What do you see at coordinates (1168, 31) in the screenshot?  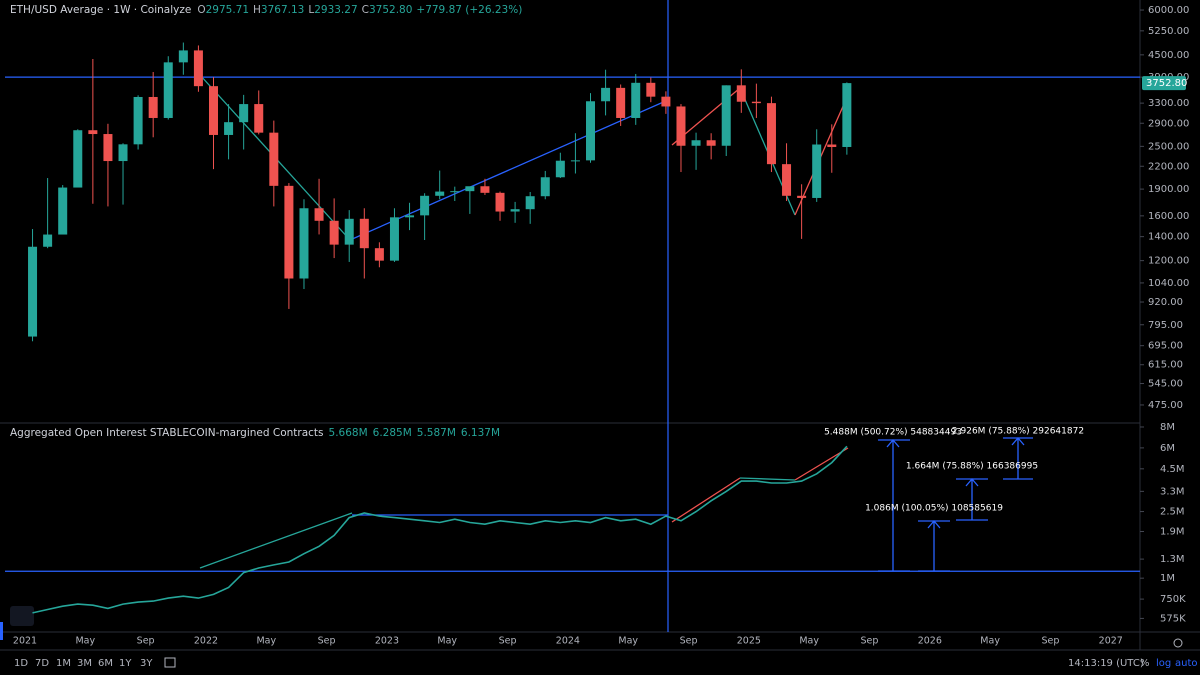 I see `y-tick-label: 5250.00` at bounding box center [1168, 31].